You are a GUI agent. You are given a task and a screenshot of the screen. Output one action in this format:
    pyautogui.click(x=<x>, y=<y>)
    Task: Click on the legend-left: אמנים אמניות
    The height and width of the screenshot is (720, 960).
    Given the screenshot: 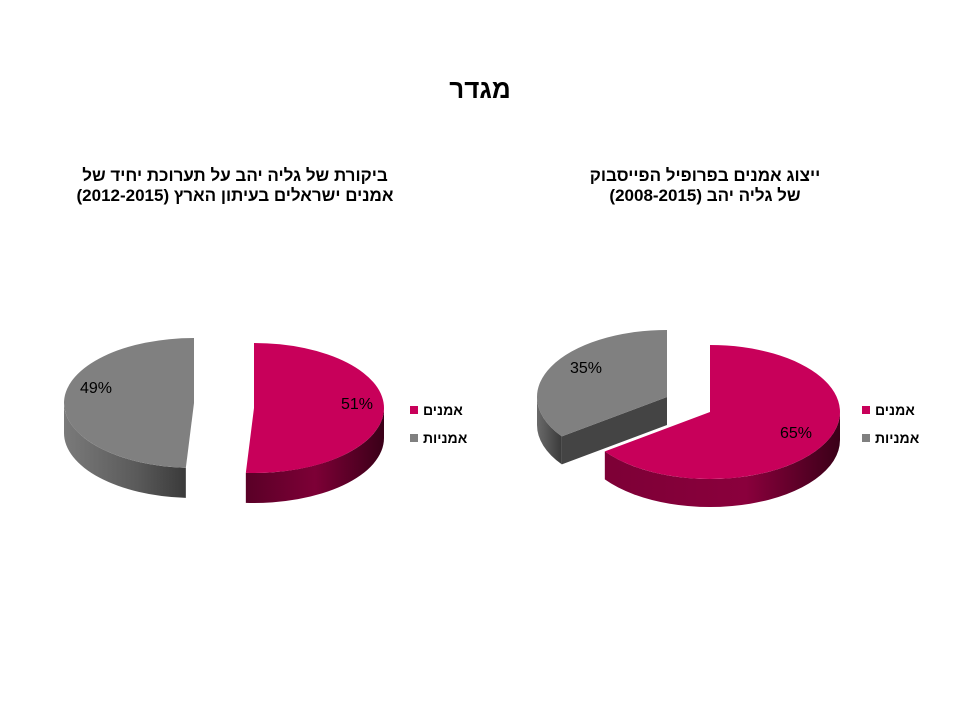 What is the action you would take?
    pyautogui.click(x=450, y=430)
    